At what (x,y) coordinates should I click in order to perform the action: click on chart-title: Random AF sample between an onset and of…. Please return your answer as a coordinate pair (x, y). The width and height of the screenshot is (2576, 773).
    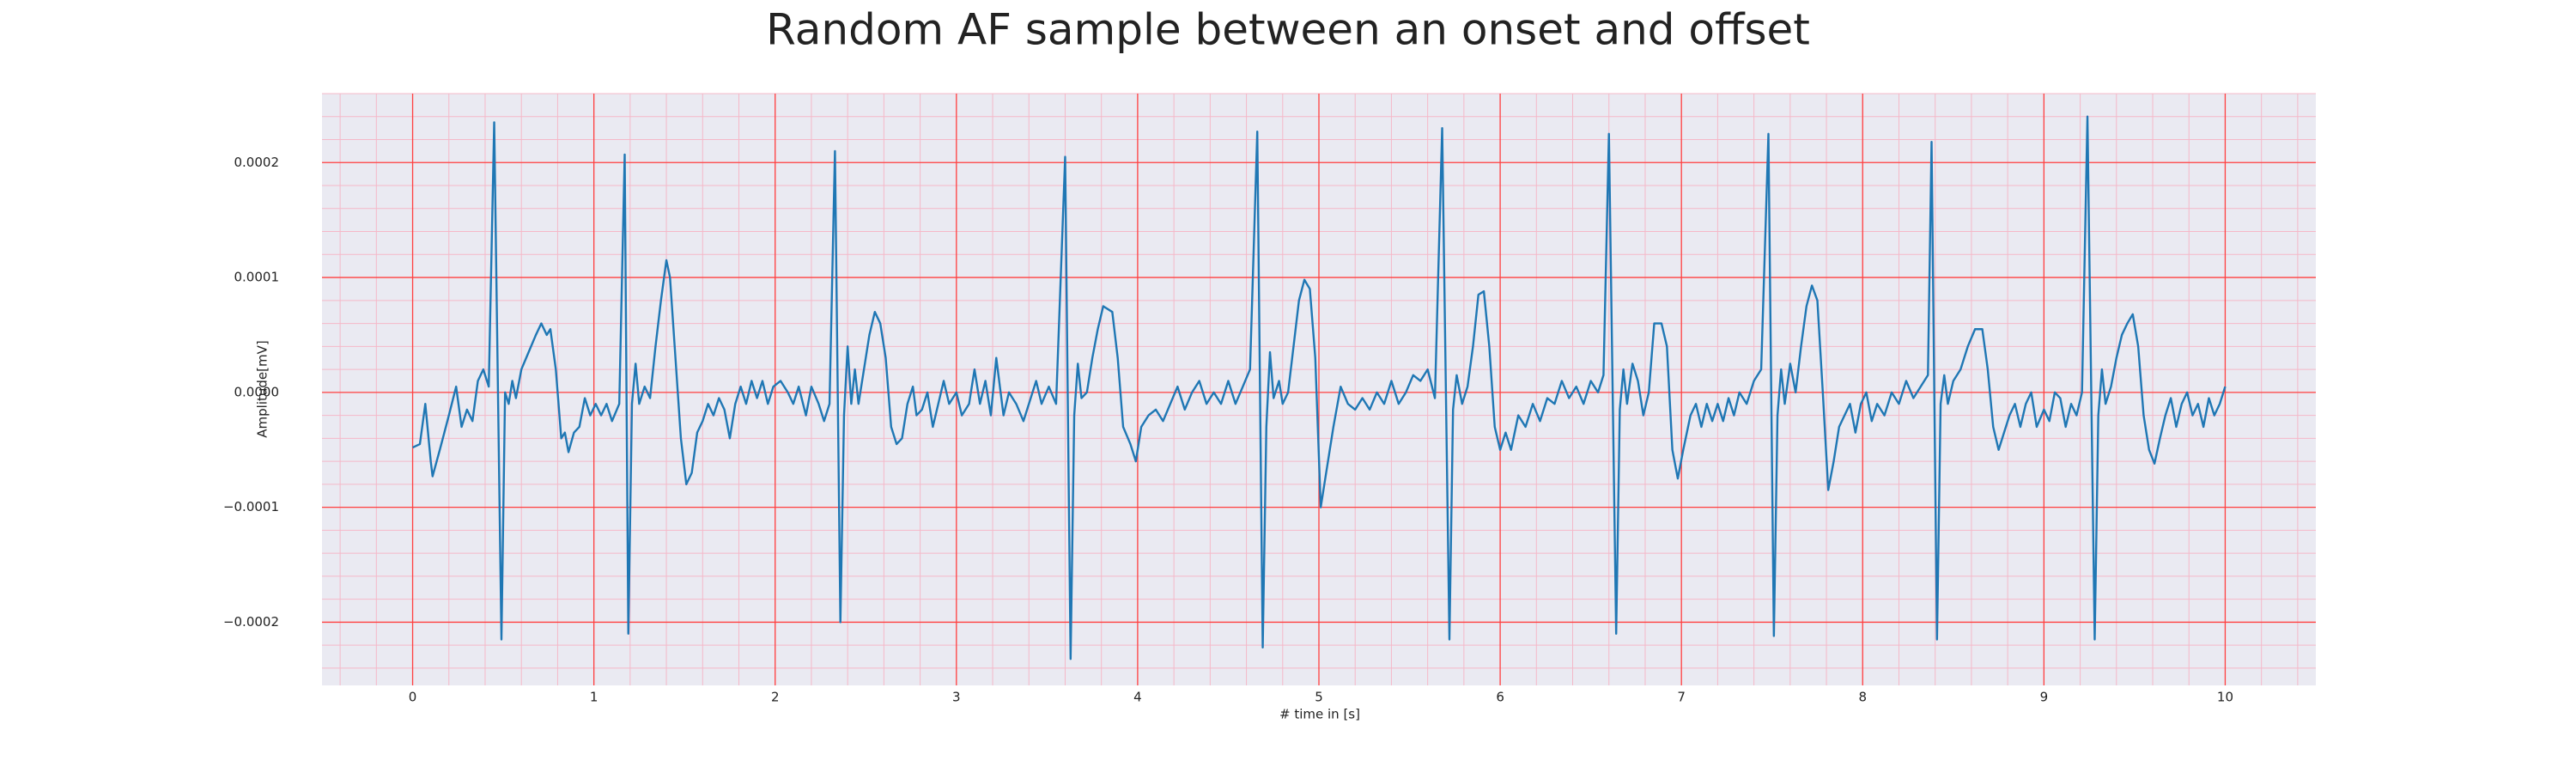
    Looking at the image, I should click on (1288, 30).